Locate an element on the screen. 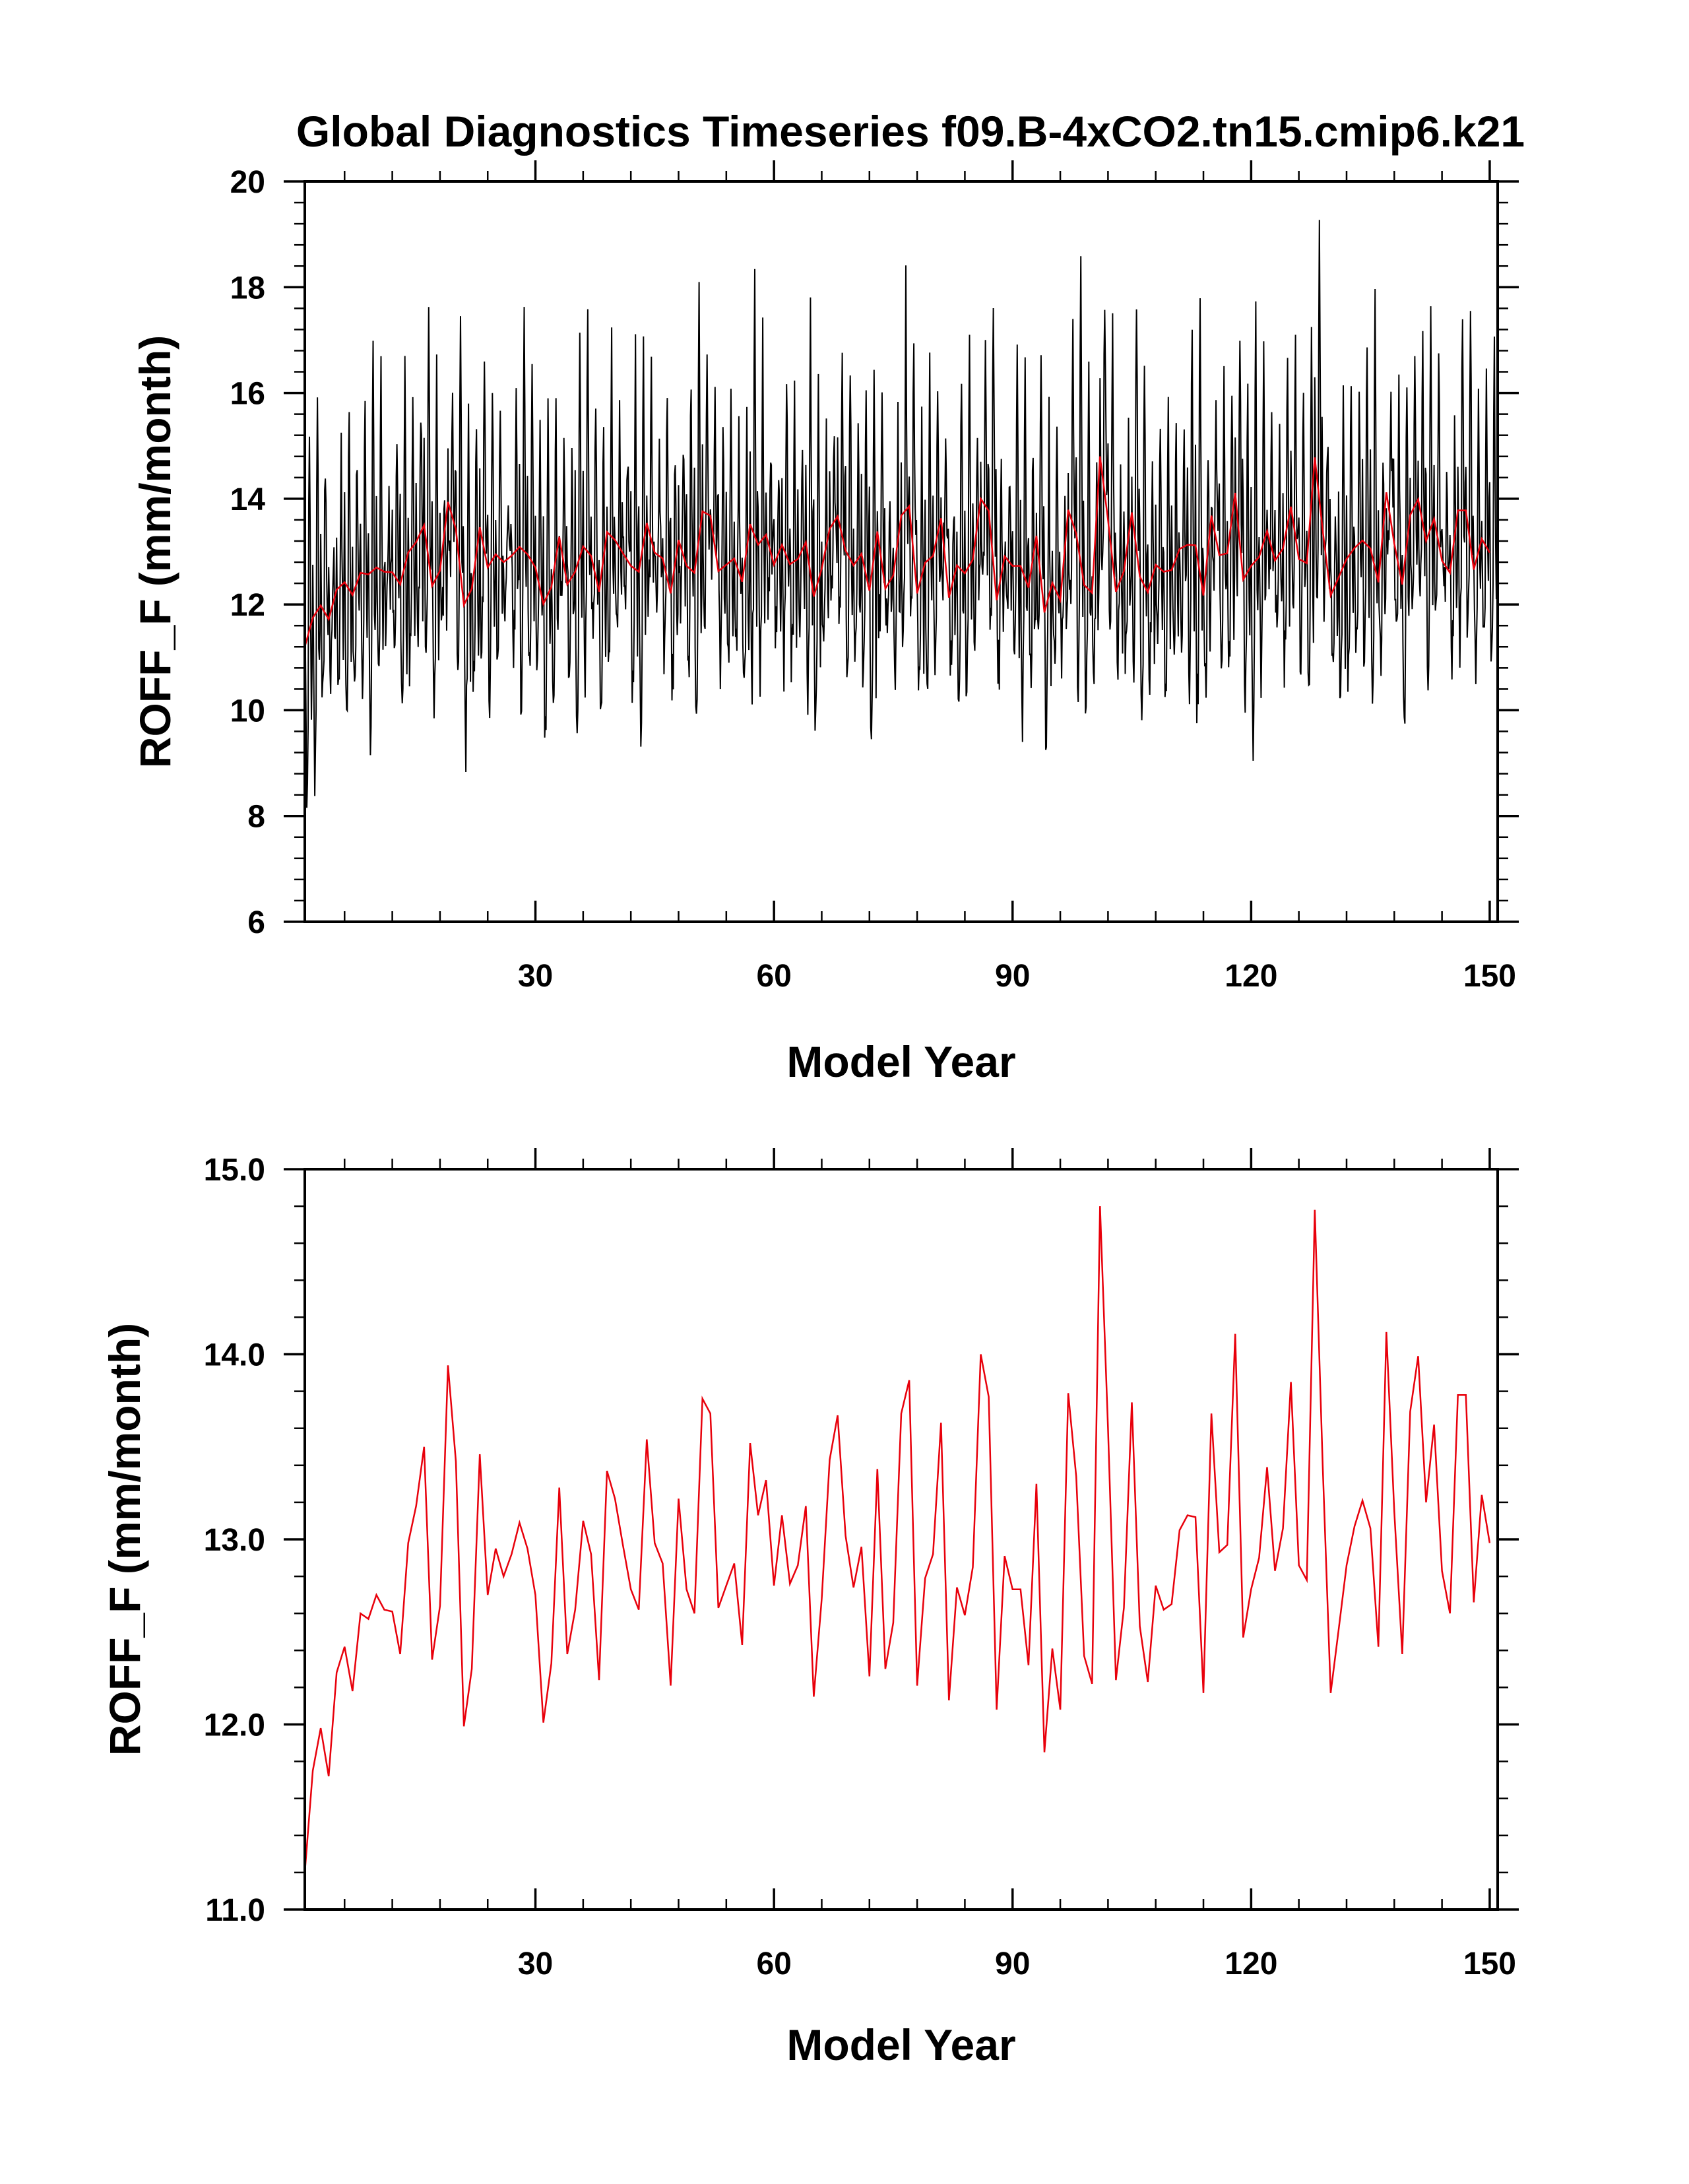 The height and width of the screenshot is (2184, 1689). bottom-y-tick-label: 12.0 is located at coordinates (234, 1725).